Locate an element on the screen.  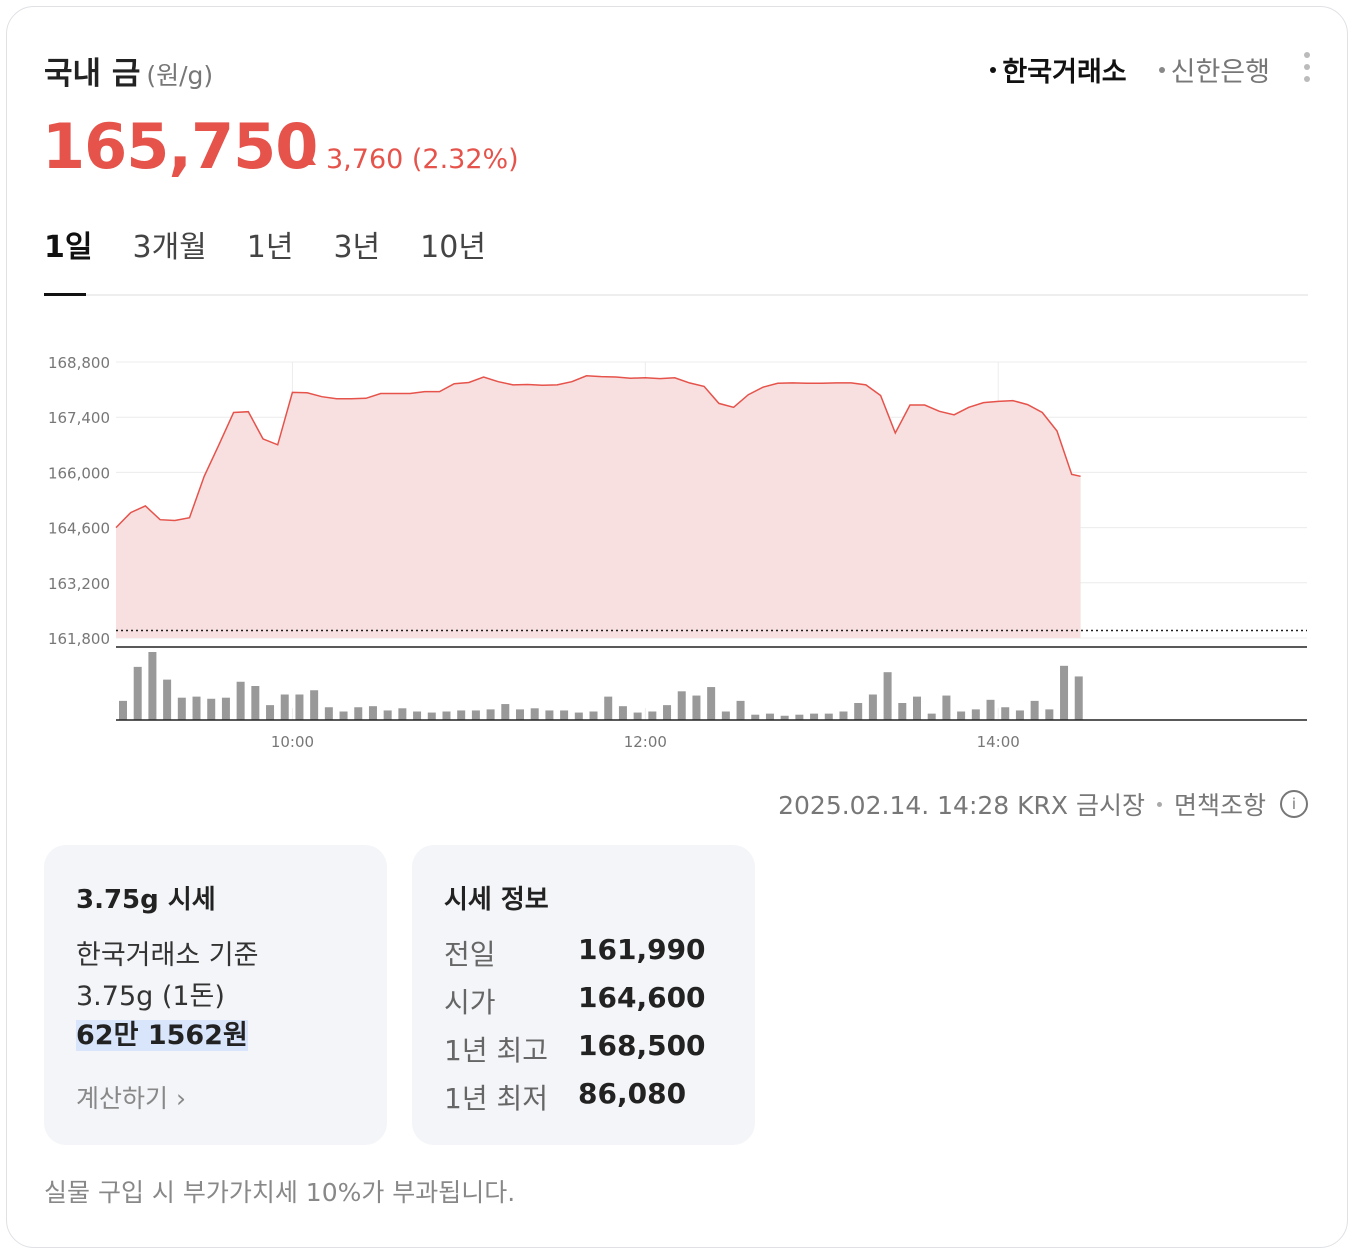
period-tabs: 1일 3개월 1년 3년 10년 is located at coordinates (265, 244).